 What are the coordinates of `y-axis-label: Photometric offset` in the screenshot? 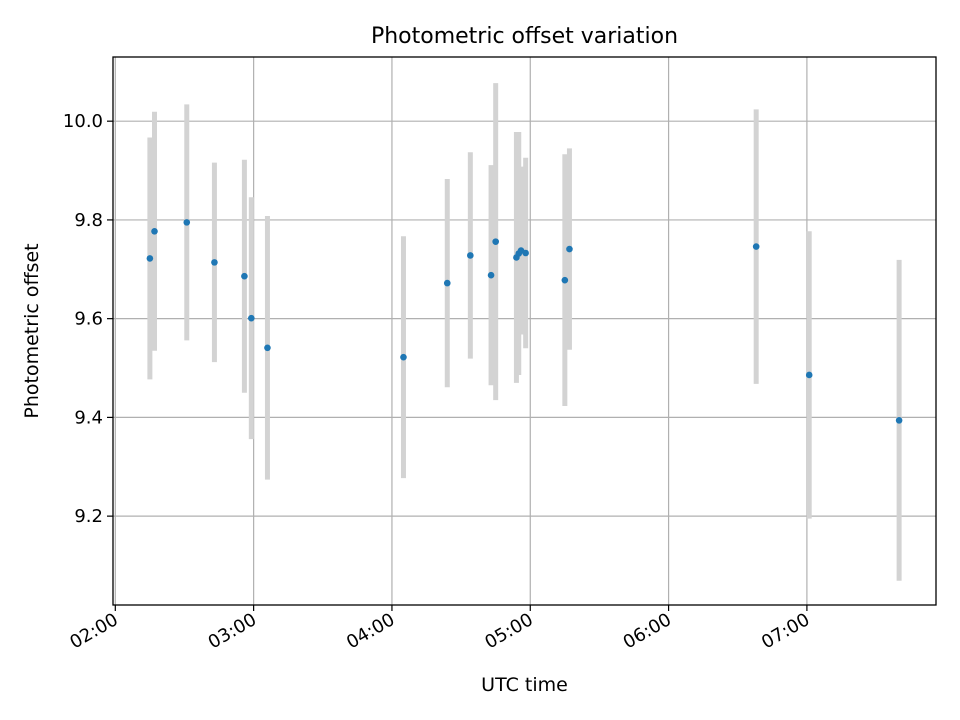 It's located at (32, 330).